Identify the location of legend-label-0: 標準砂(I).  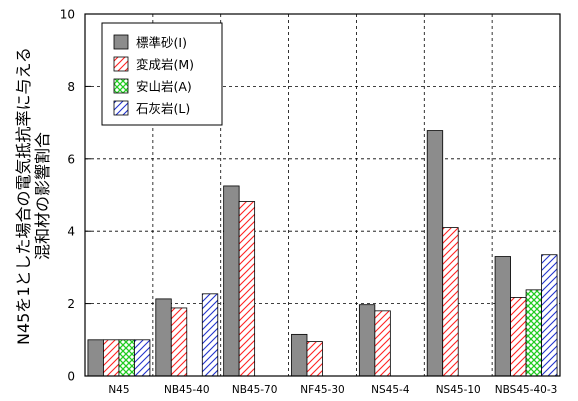
(161, 42).